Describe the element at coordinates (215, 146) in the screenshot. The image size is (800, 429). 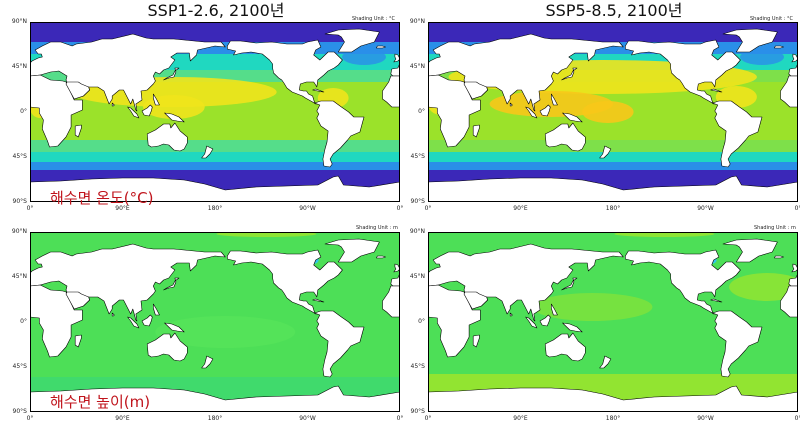
I see `p-tl-band-south-sub` at that location.